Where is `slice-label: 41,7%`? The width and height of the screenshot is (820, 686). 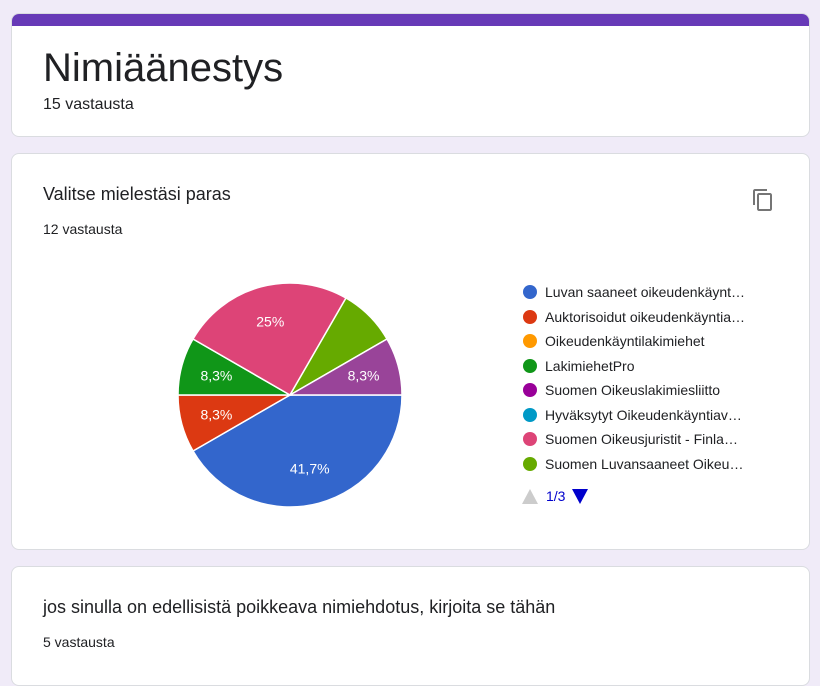 slice-label: 41,7% is located at coordinates (310, 469).